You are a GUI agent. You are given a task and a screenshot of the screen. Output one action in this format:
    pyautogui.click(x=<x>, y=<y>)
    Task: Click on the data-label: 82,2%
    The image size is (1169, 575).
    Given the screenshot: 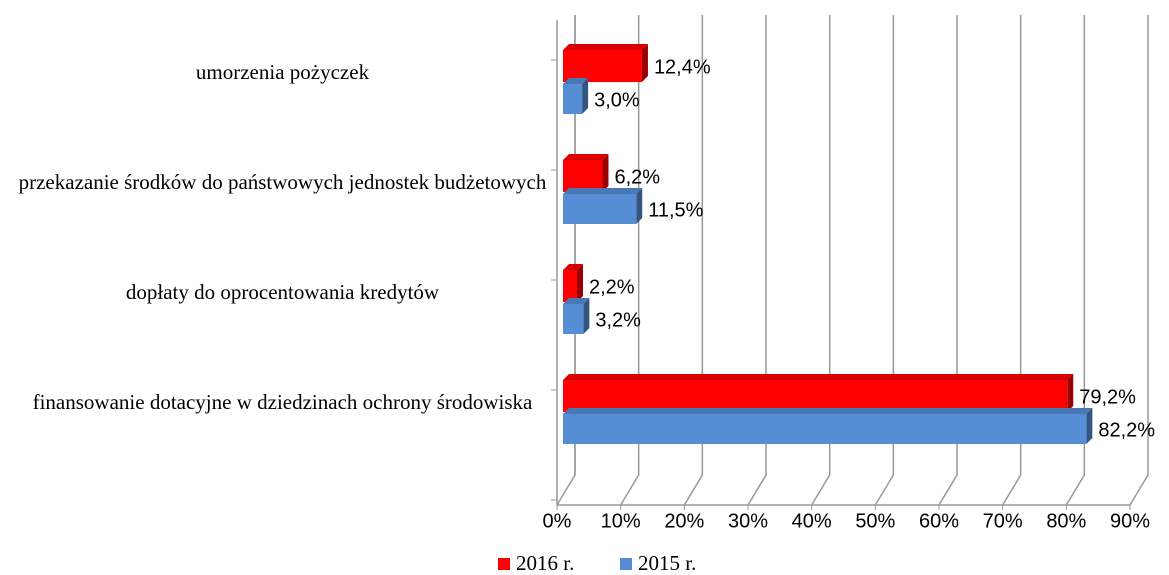 What is the action you would take?
    pyautogui.click(x=1126, y=430)
    